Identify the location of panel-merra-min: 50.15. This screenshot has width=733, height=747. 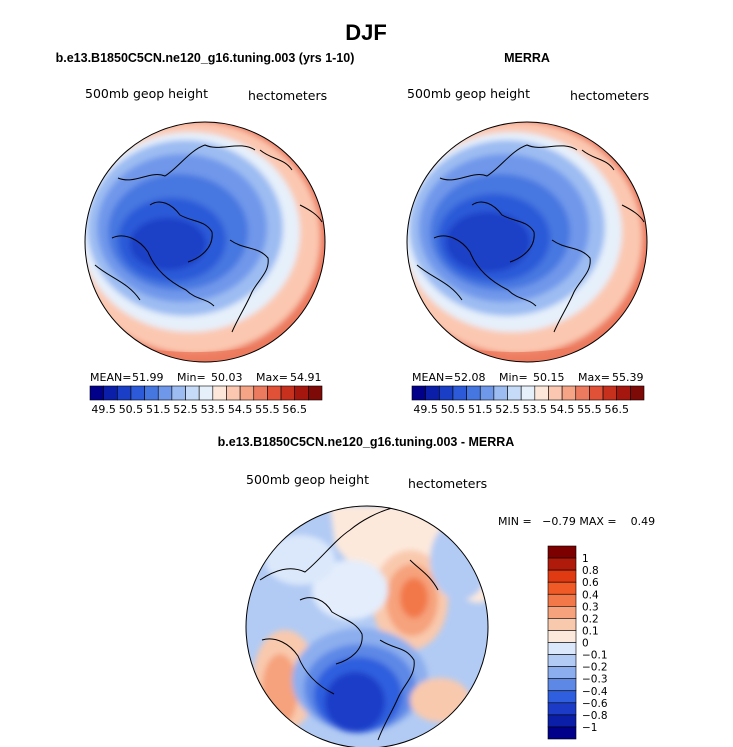
(549, 377).